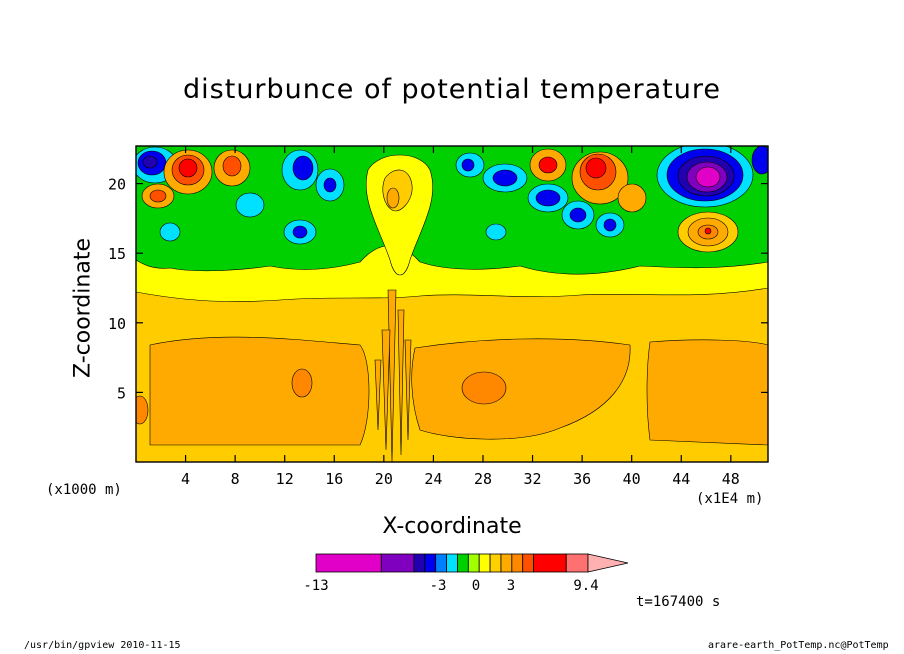 Image resolution: width=904 pixels, height=654 pixels. What do you see at coordinates (452, 526) in the screenshot?
I see `x-axis-label: X-coordinate` at bounding box center [452, 526].